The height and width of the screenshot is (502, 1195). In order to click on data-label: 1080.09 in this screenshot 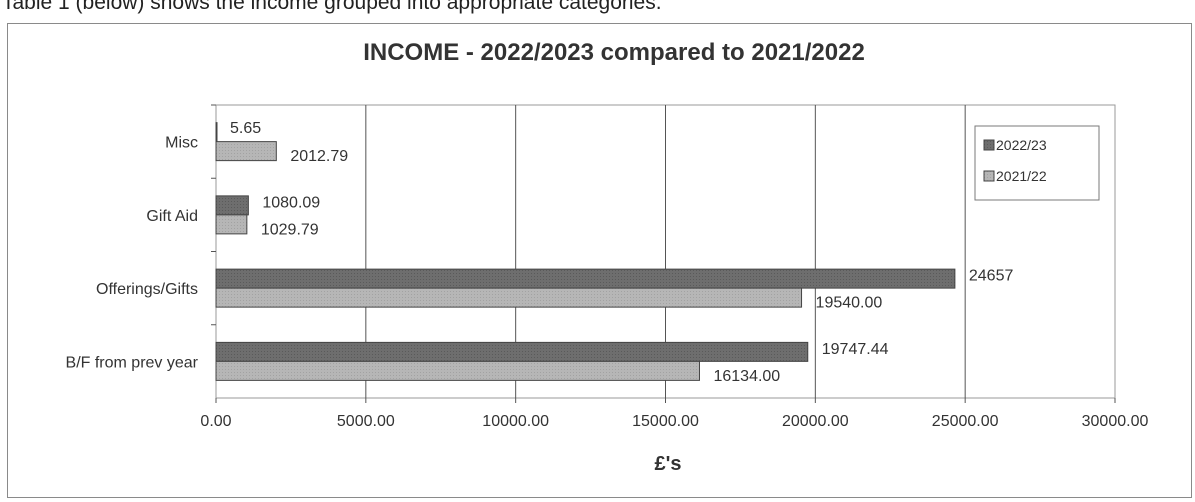, I will do `click(291, 202)`.